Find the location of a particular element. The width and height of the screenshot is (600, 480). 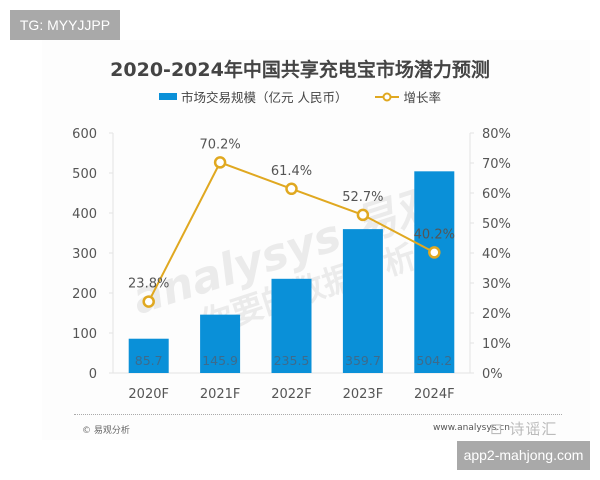

x-tick-label: 2022F is located at coordinates (291, 394).